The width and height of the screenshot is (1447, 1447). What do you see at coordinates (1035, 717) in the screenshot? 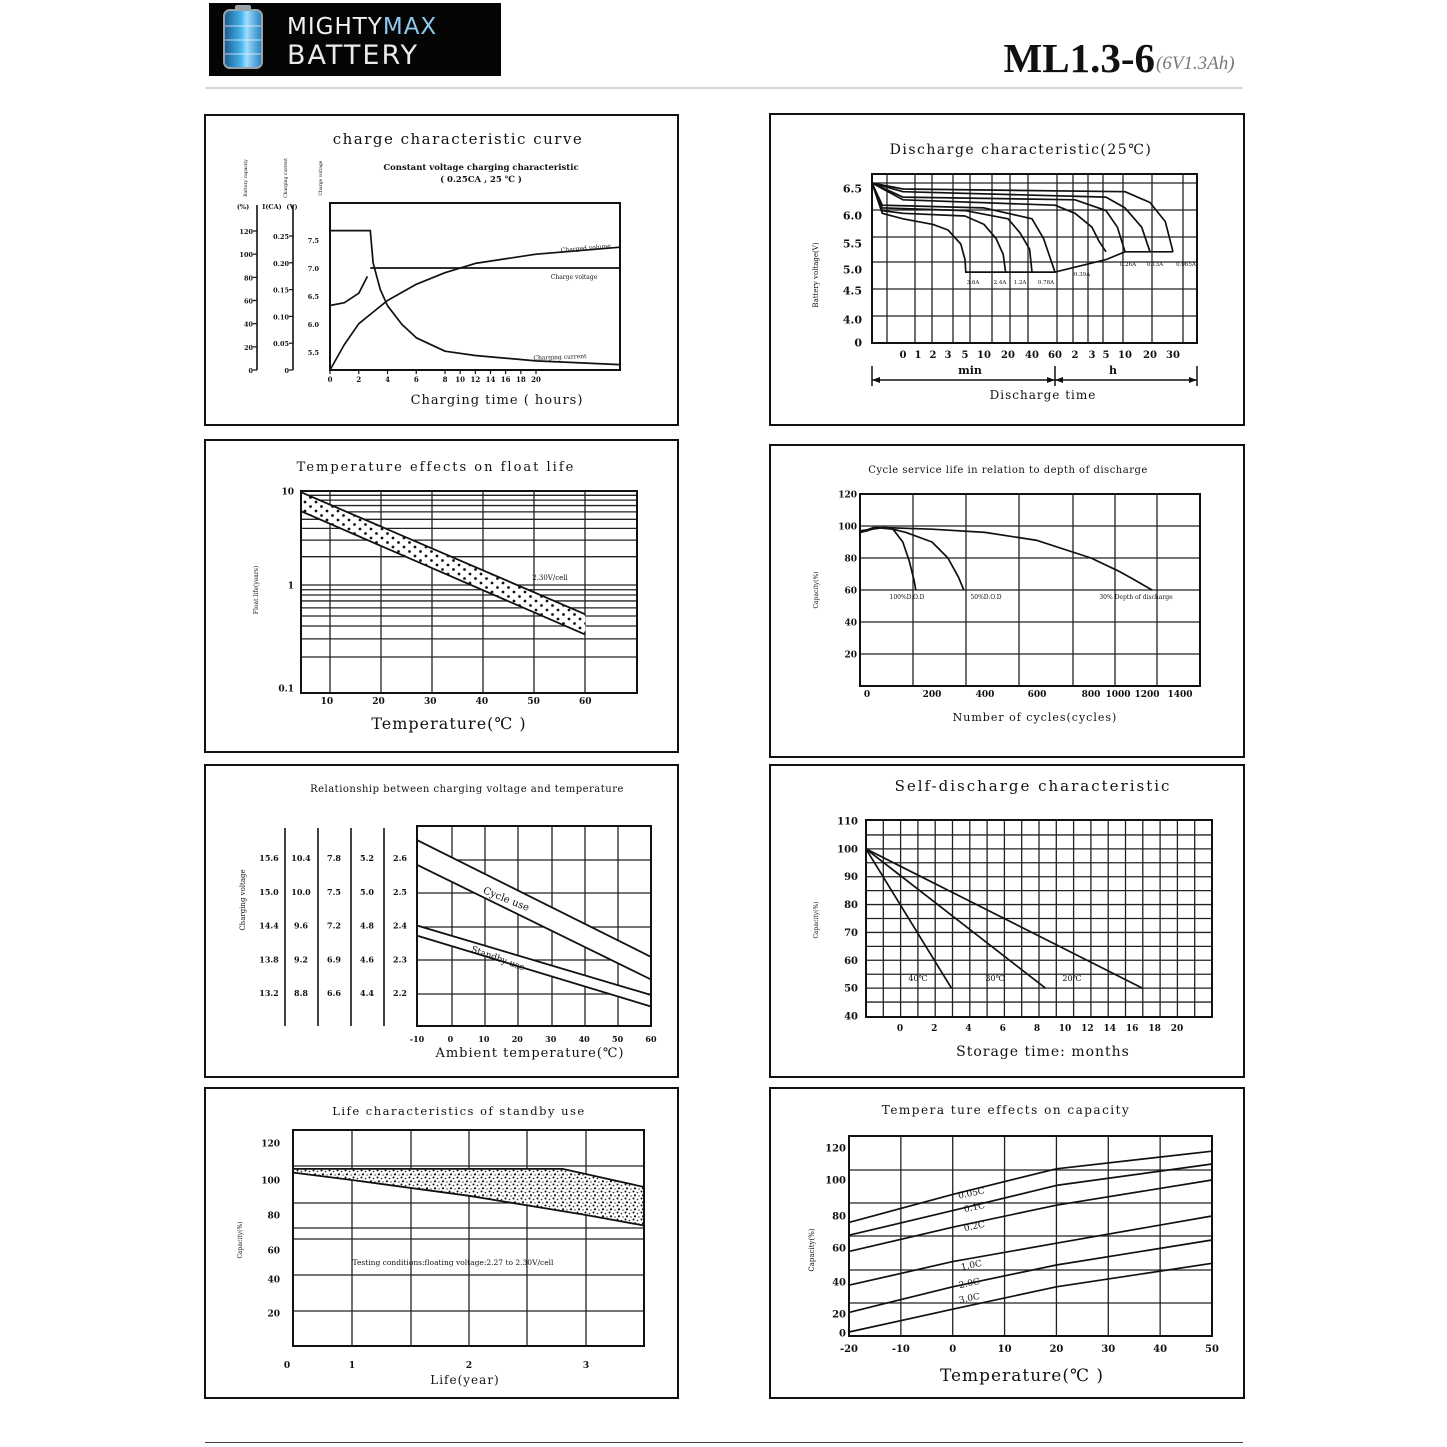
I see `x-axis-label: Number of cycles(cycles)` at bounding box center [1035, 717].